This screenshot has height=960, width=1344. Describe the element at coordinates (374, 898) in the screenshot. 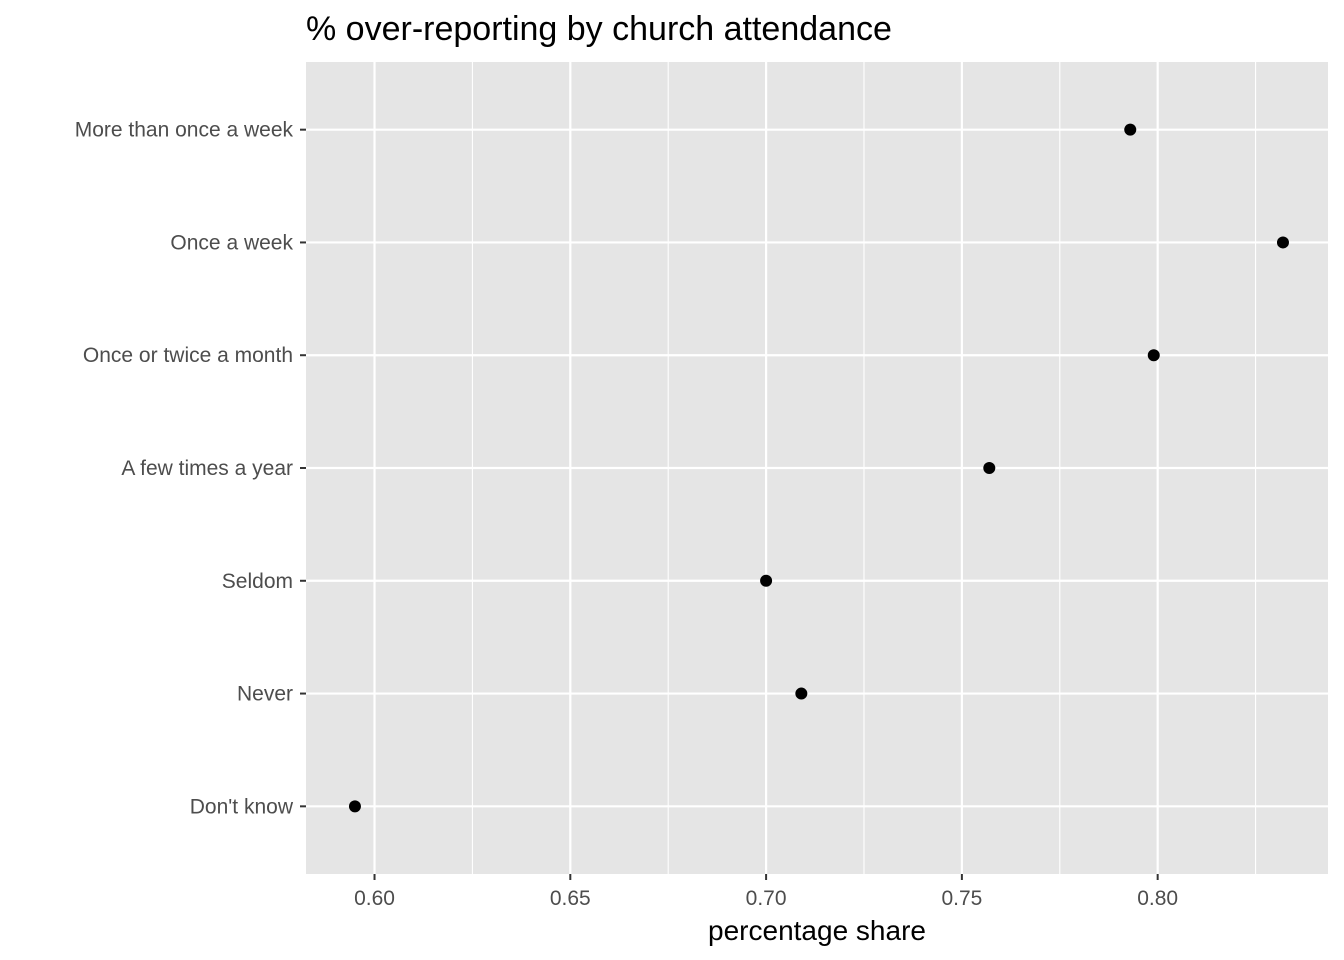

I see `x-tick-label: 0.60` at that location.